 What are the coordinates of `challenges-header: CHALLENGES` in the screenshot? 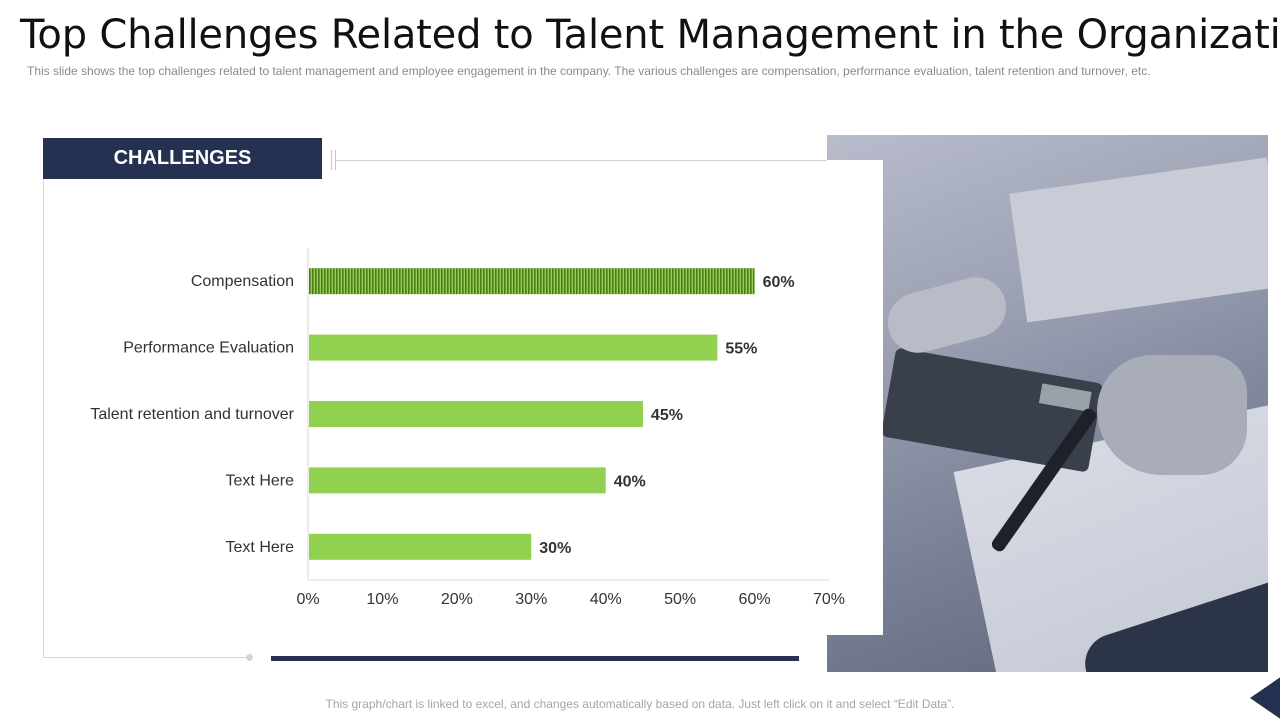 It's located at (182, 158).